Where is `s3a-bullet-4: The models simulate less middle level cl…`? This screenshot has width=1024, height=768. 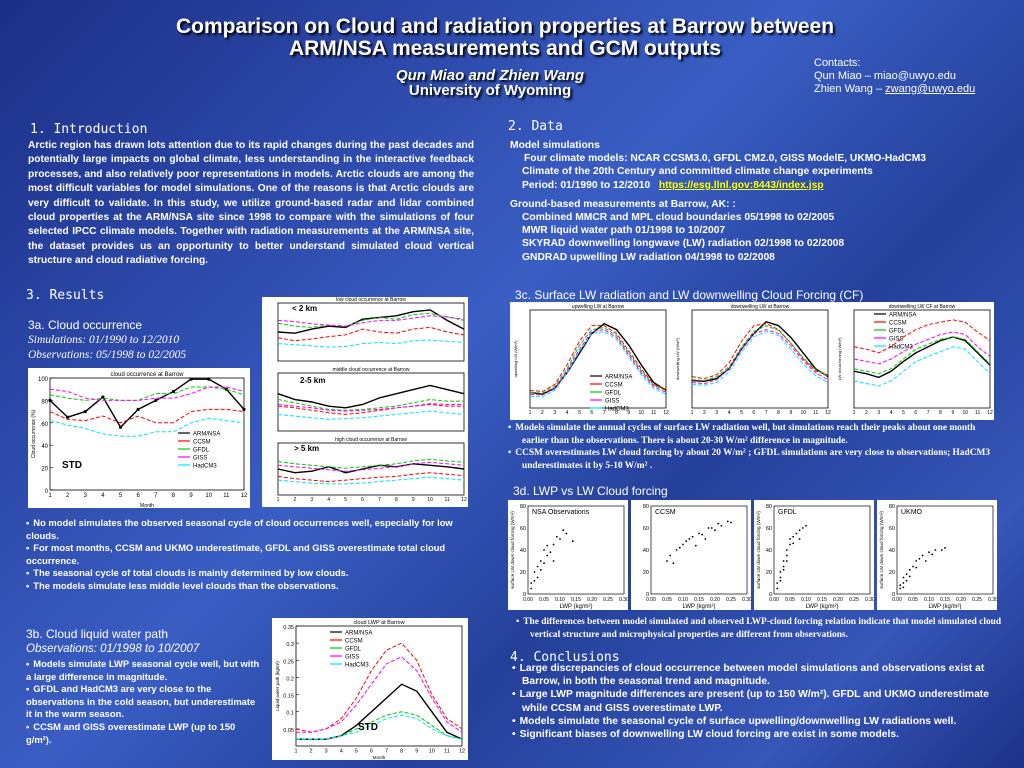 s3a-bullet-4: The models simulate less middle level cl… is located at coordinates (251, 586).